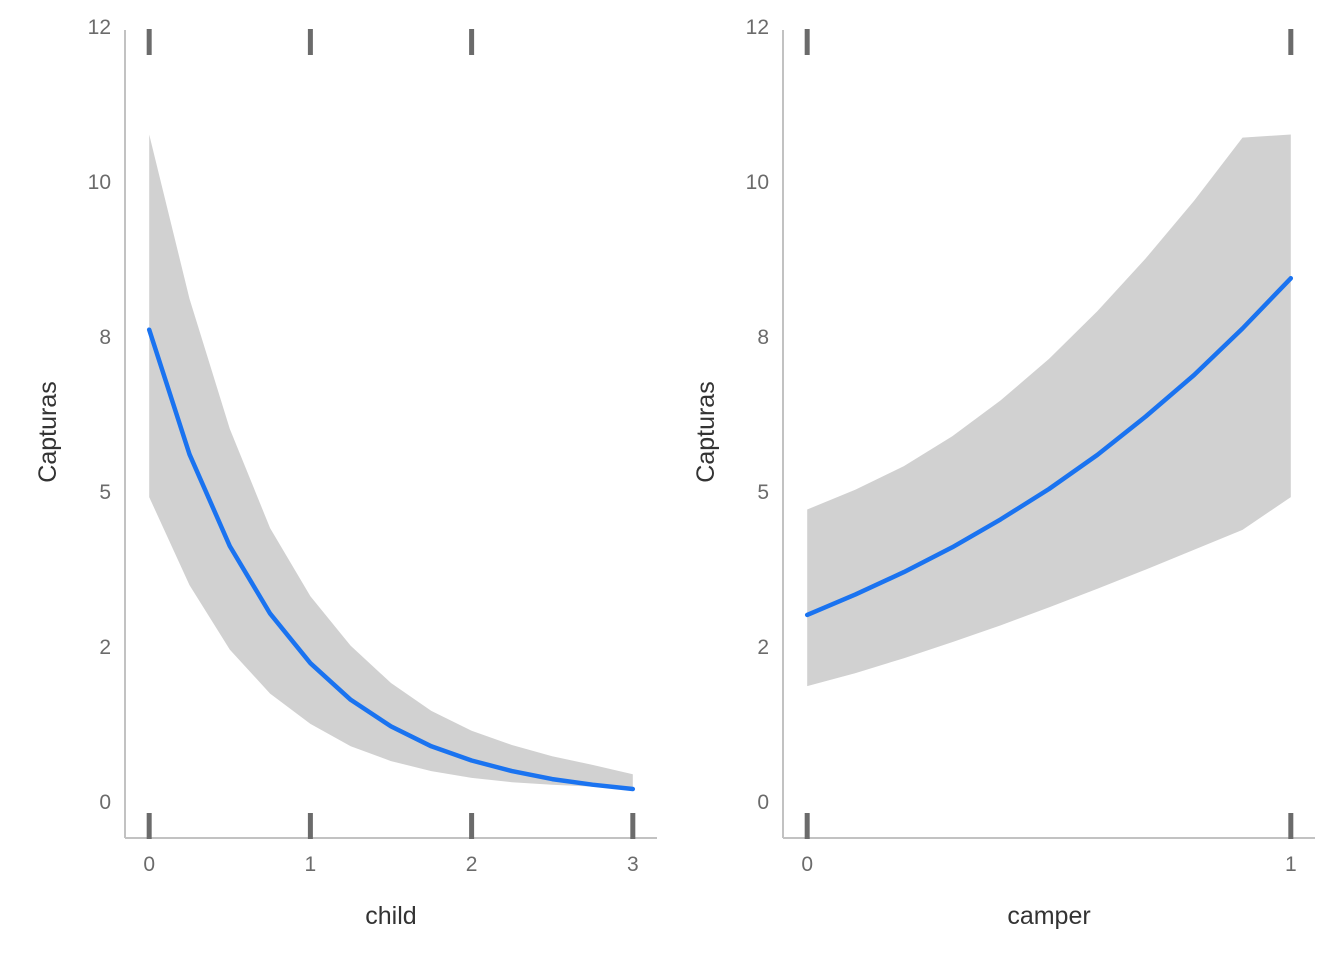  I want to click on x-axis-title-camper: camper, so click(1048, 916).